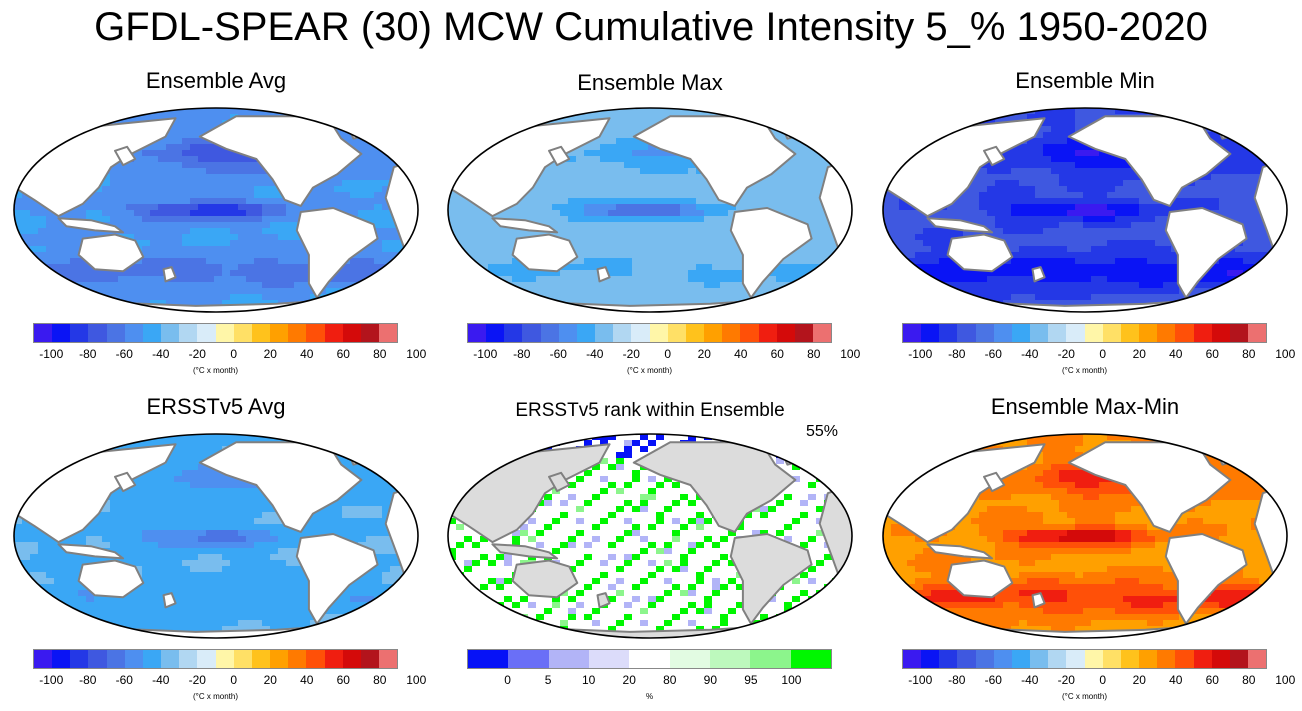  Describe the element at coordinates (1098, 354) in the screenshot. I see `colorbar-ticks-ensemble-min: -100 -80 -60 -40 -20 0 20 40 60 80 100` at that location.